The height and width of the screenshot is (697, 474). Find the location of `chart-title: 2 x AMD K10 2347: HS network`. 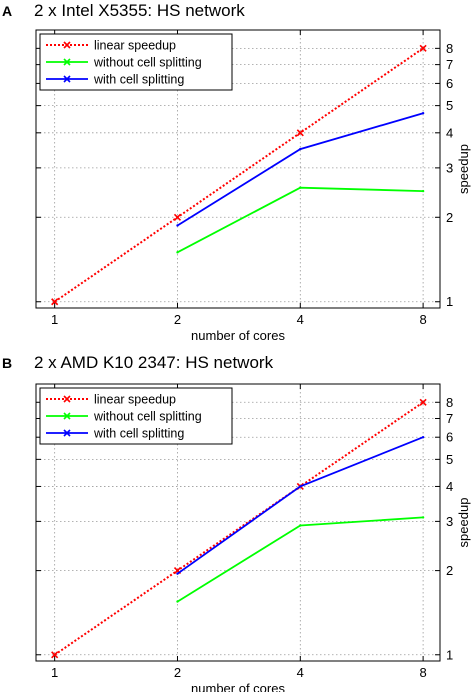

chart-title: 2 x AMD K10 2347: HS network is located at coordinates (154, 362).